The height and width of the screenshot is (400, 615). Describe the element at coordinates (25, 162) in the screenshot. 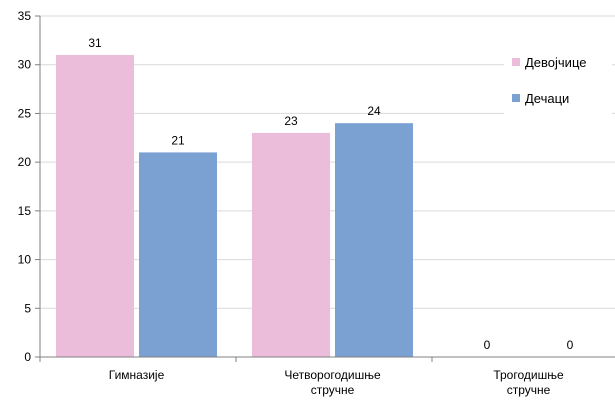

I see `y-tick-label: 20` at that location.